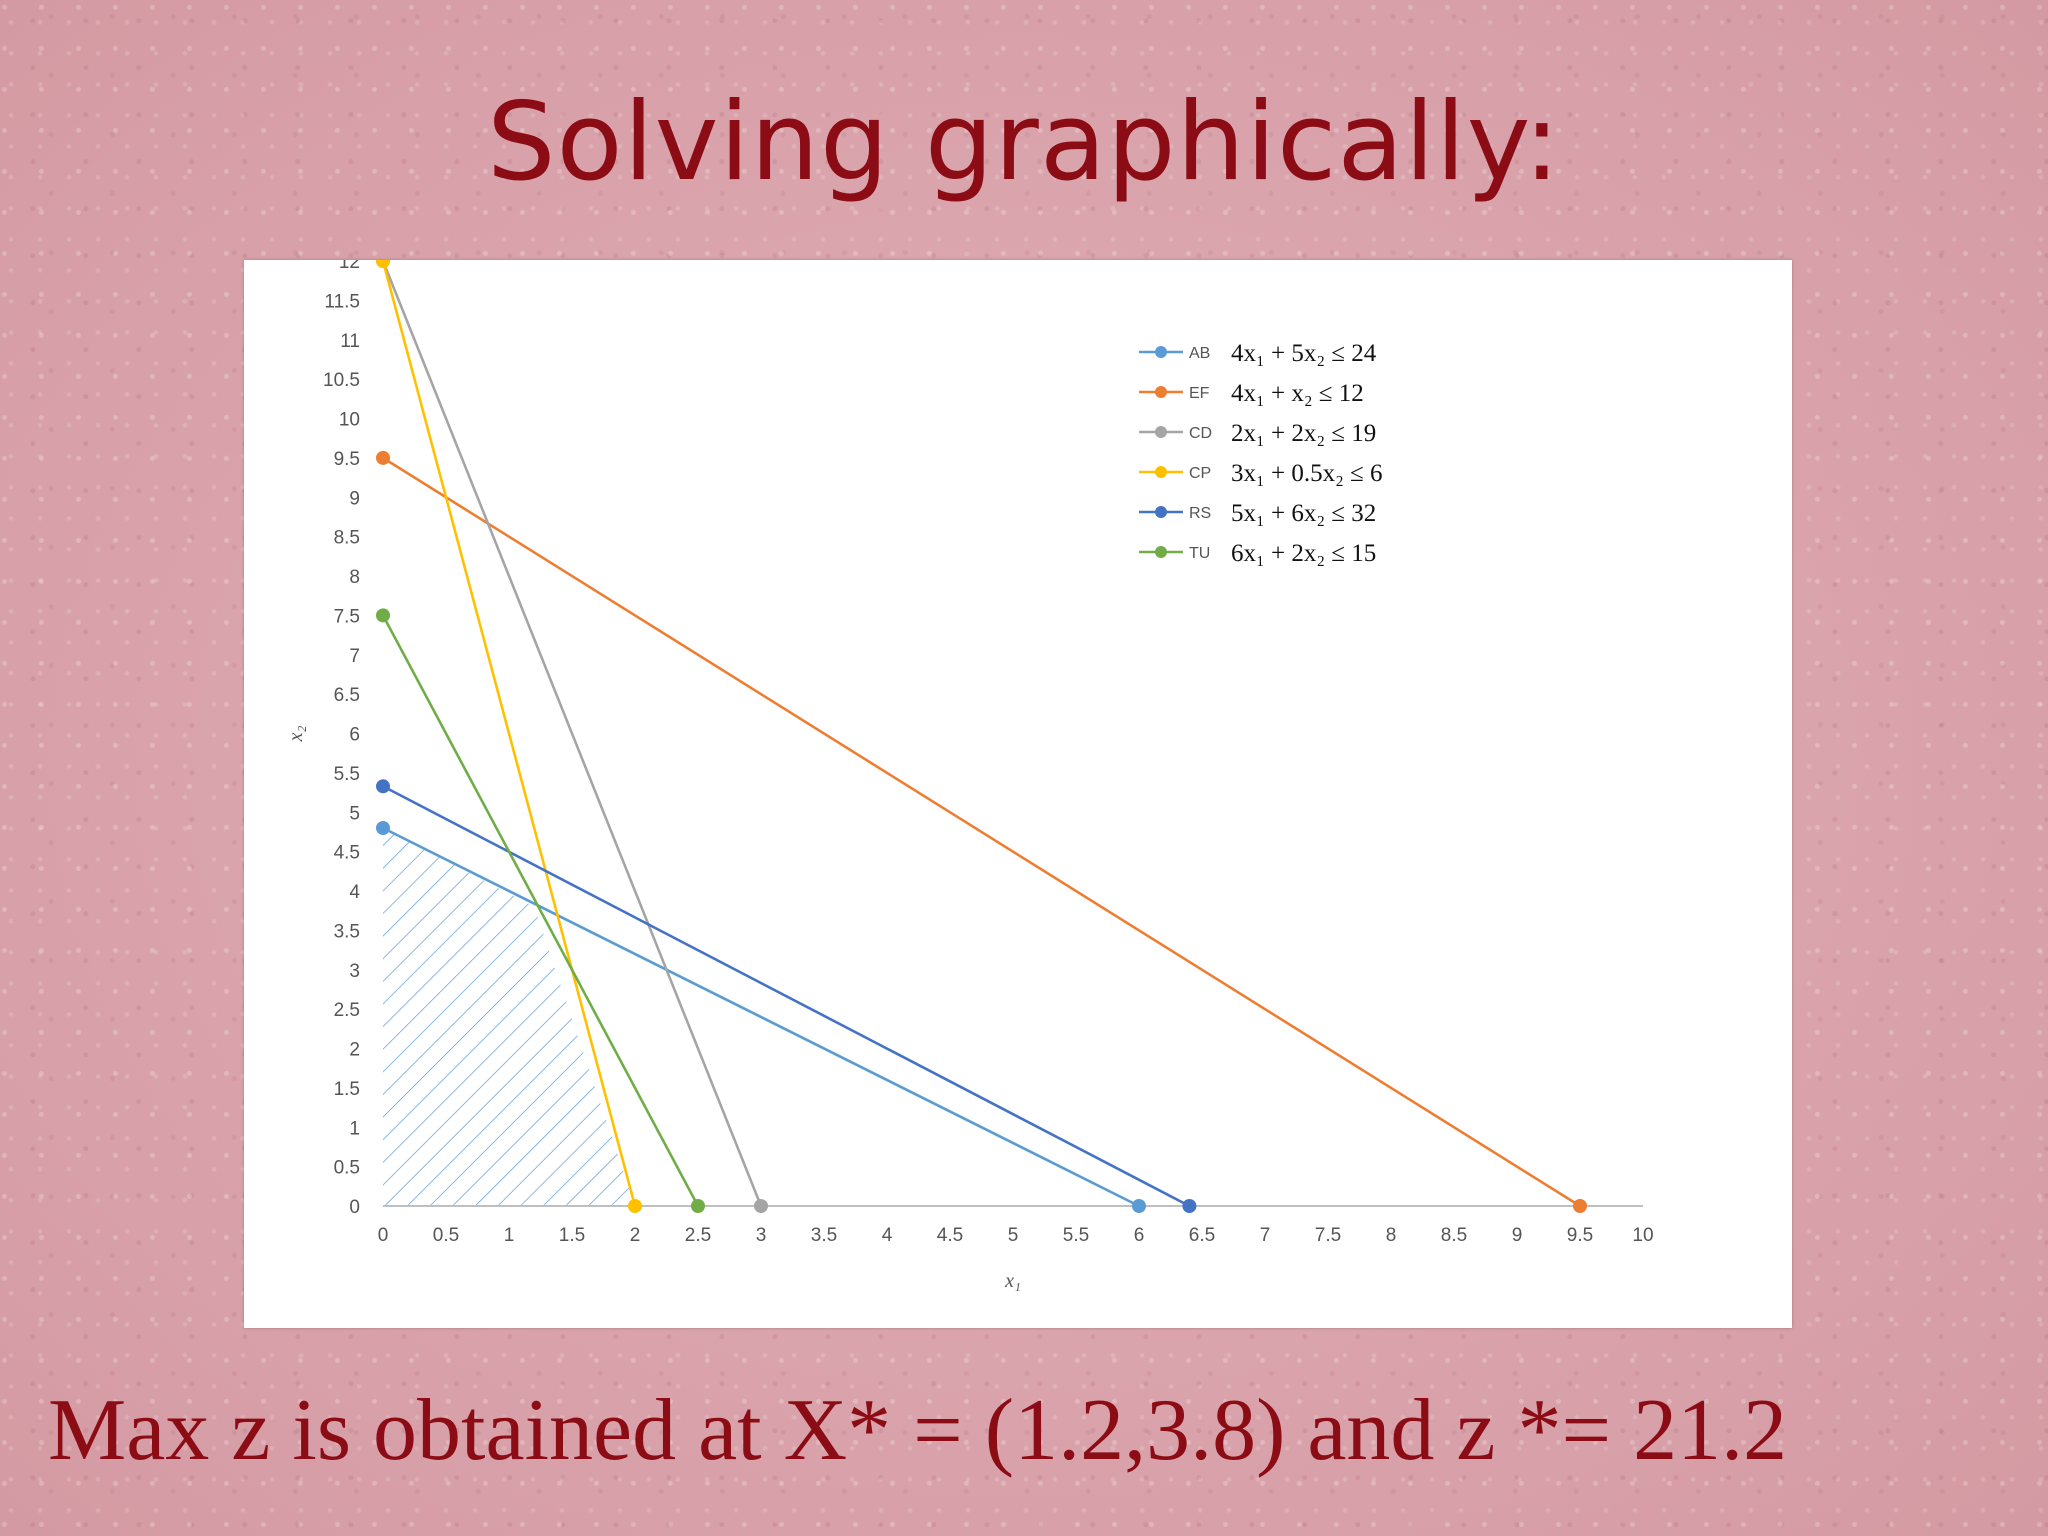  What do you see at coordinates (349, 266) in the screenshot?
I see `y-tick-label: 12` at bounding box center [349, 266].